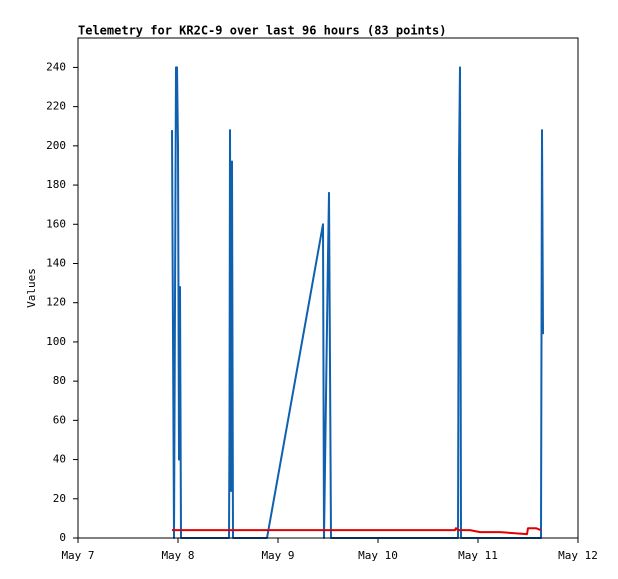 The image size is (618, 579). What do you see at coordinates (59, 459) in the screenshot?
I see `y-tick-label: 40` at bounding box center [59, 459].